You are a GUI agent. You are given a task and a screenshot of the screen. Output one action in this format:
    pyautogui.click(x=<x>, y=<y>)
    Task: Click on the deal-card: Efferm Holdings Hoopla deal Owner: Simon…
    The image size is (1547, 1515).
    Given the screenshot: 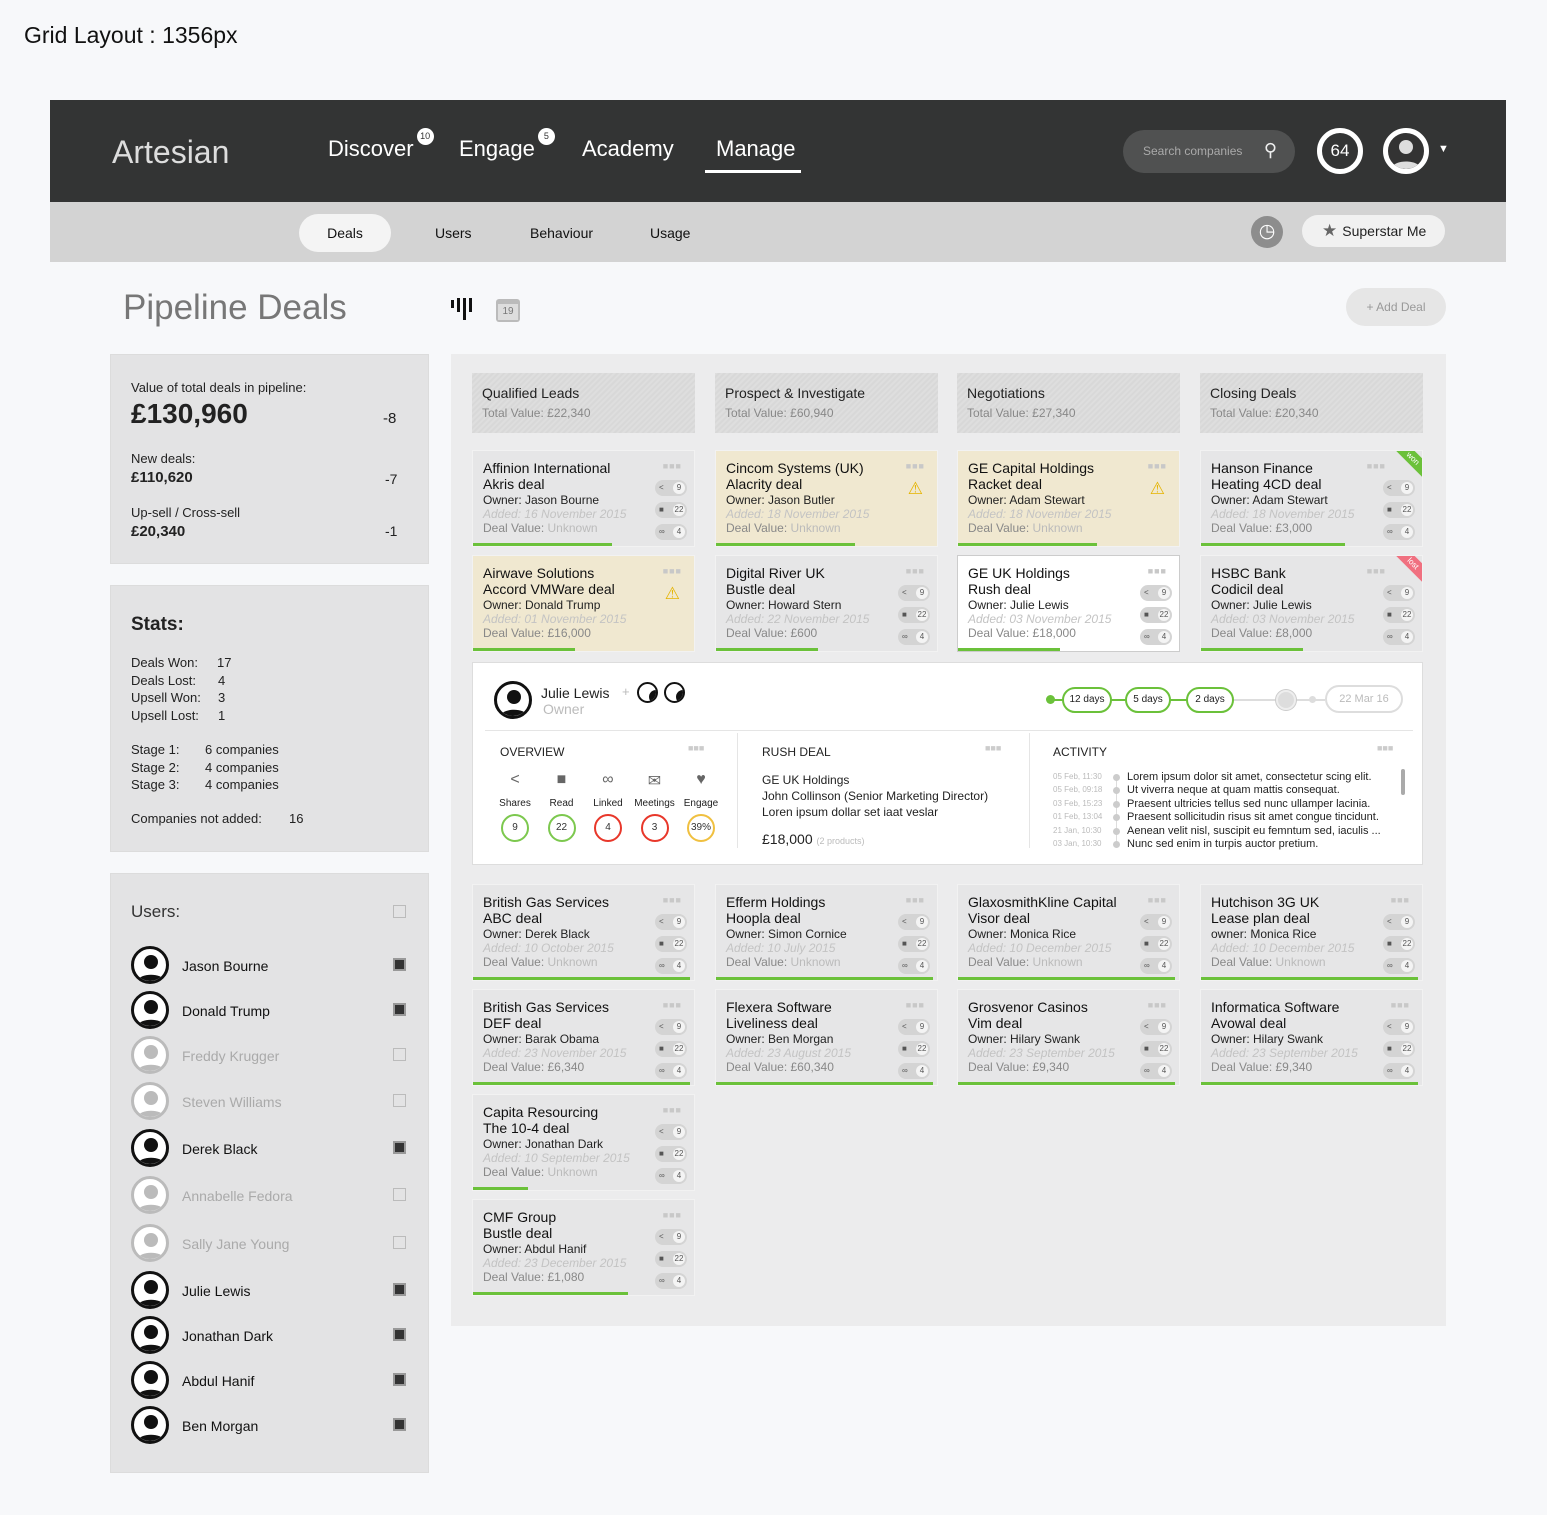 What is the action you would take?
    pyautogui.click(x=826, y=932)
    